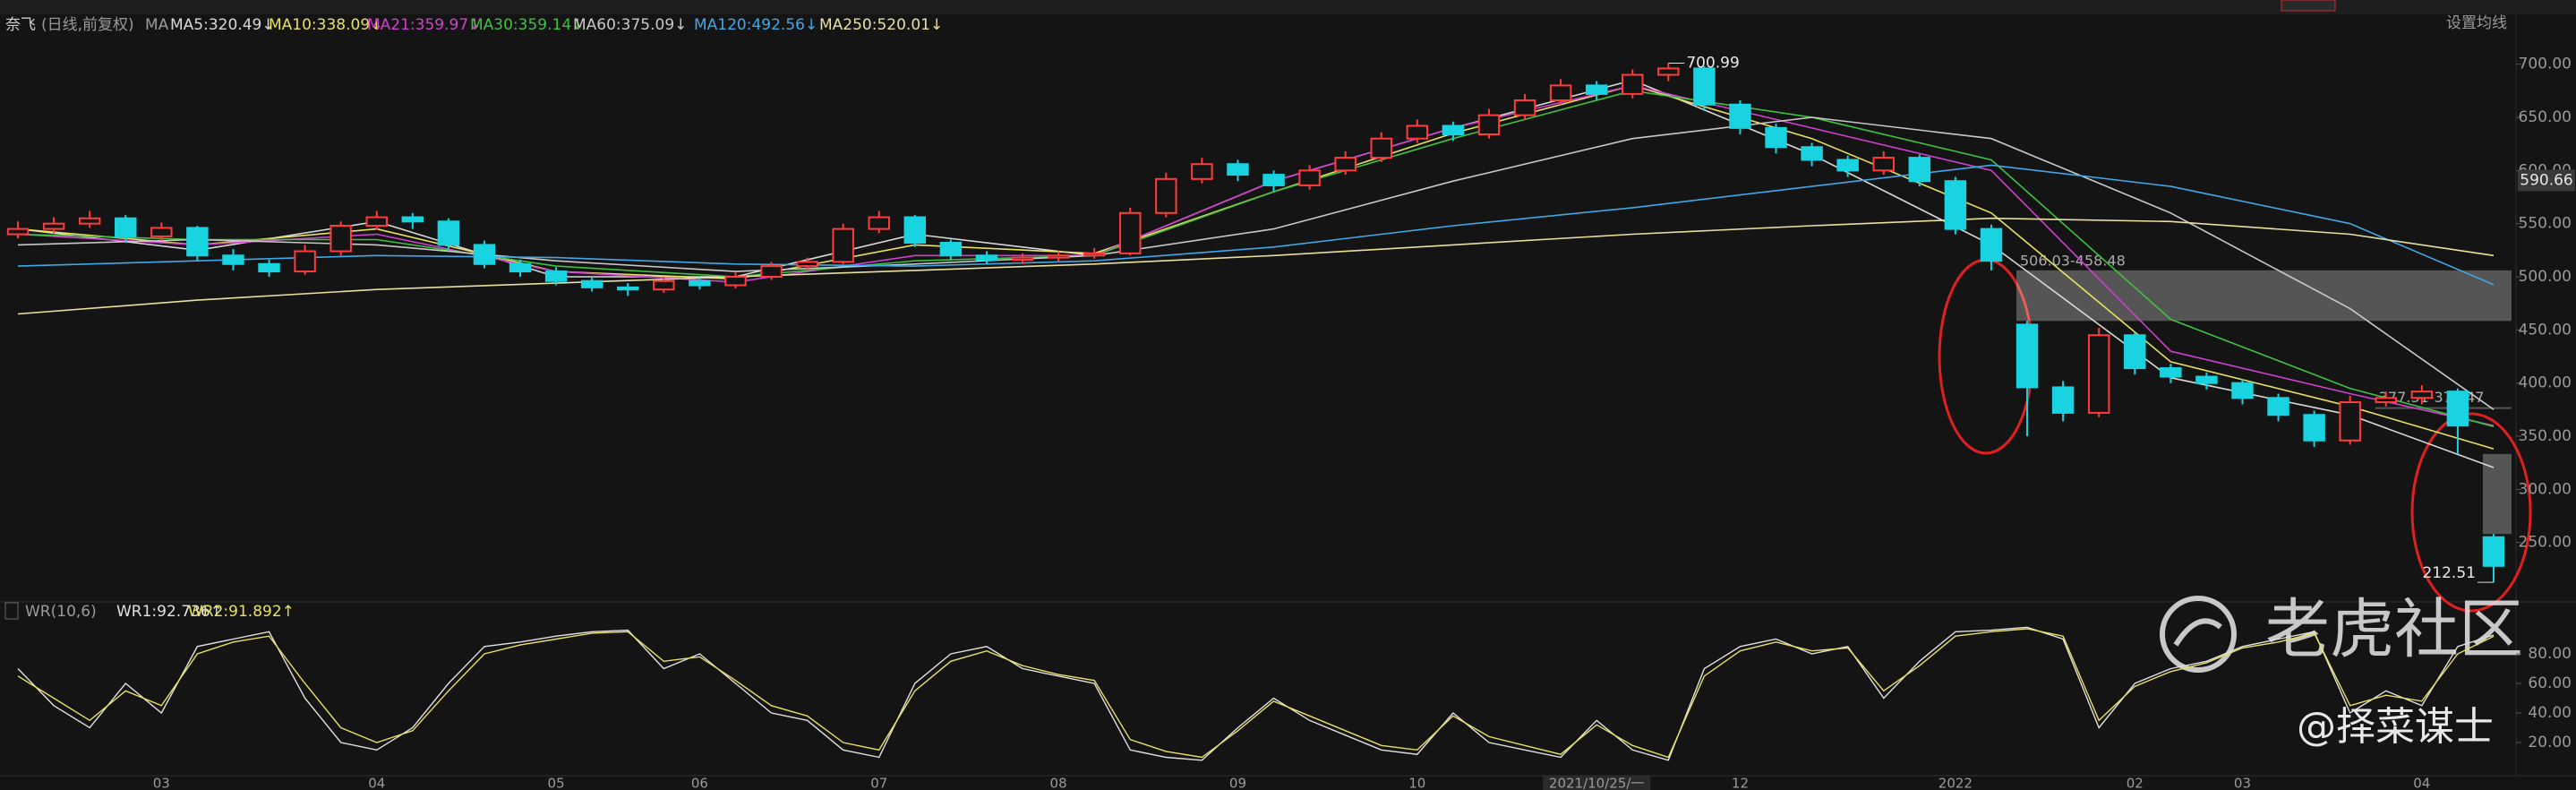 Image resolution: width=2576 pixels, height=790 pixels. What do you see at coordinates (2545, 489) in the screenshot?
I see `y-tick-label: 300.00` at bounding box center [2545, 489].